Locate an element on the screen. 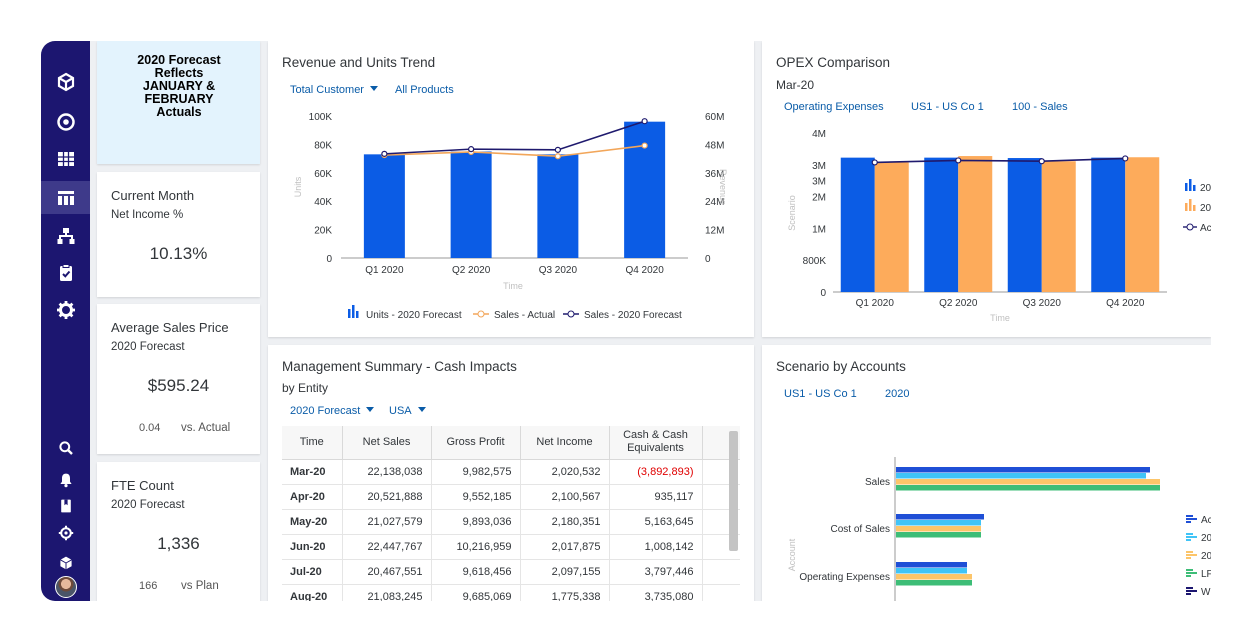  kpi-delta: 166 is located at coordinates (148, 586).